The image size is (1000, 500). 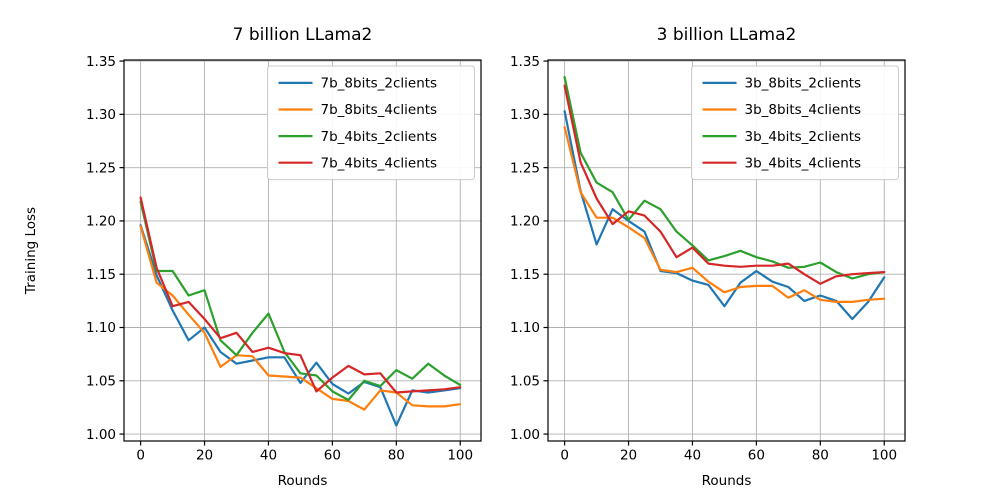 What do you see at coordinates (332, 456) in the screenshot?
I see `chart-0-xtick-label-3: 60` at bounding box center [332, 456].